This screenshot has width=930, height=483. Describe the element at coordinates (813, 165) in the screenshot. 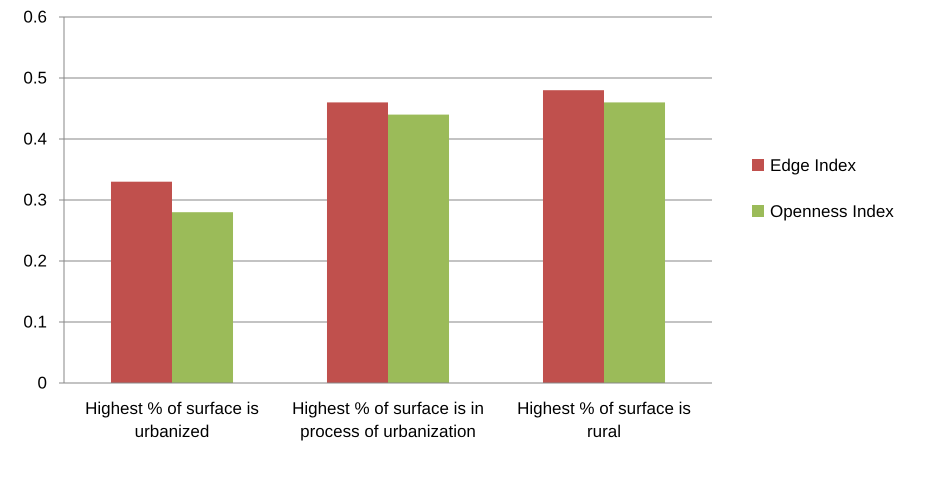

I see `legend-label: Edge Index` at that location.